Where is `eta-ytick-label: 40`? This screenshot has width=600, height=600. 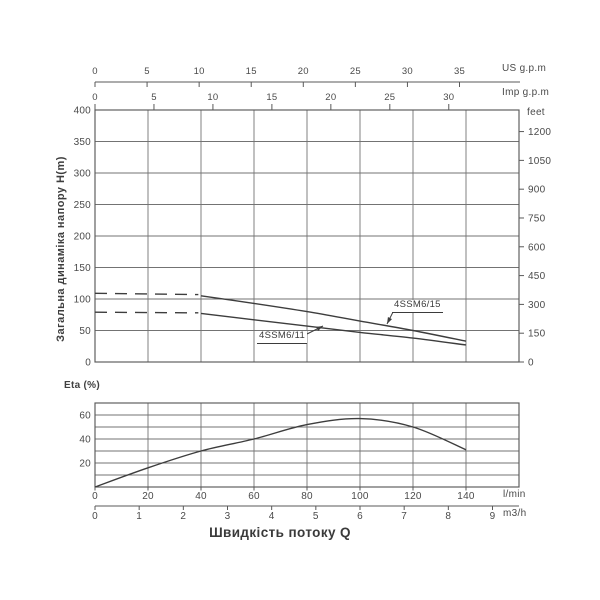 eta-ytick-label: 40 is located at coordinates (85, 440).